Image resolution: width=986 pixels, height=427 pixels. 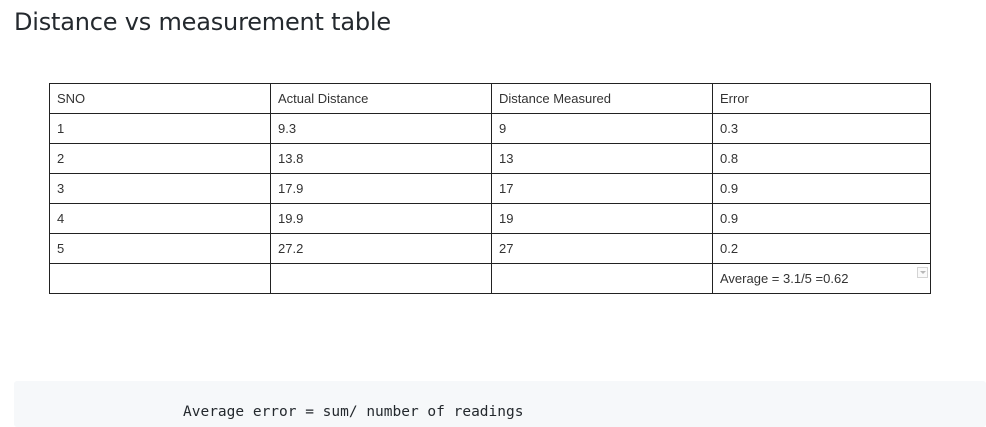 What do you see at coordinates (160, 98) in the screenshot?
I see `header-cell-sno: SNO` at bounding box center [160, 98].